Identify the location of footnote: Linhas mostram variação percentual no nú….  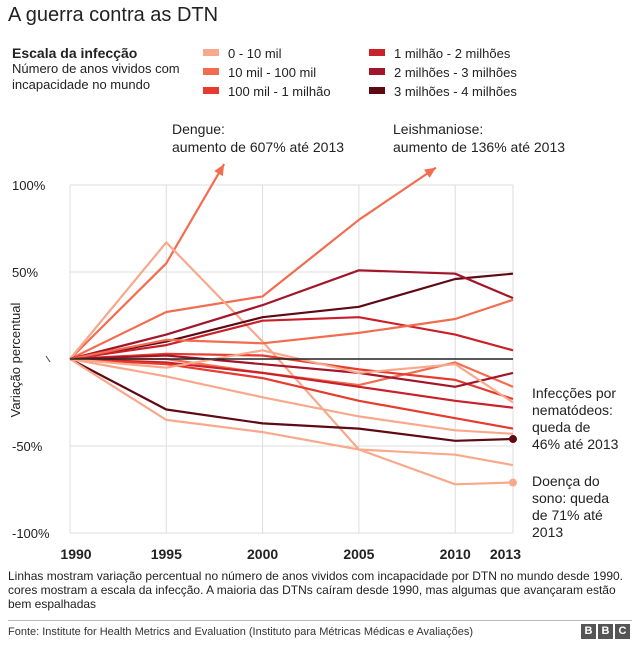
(316, 590).